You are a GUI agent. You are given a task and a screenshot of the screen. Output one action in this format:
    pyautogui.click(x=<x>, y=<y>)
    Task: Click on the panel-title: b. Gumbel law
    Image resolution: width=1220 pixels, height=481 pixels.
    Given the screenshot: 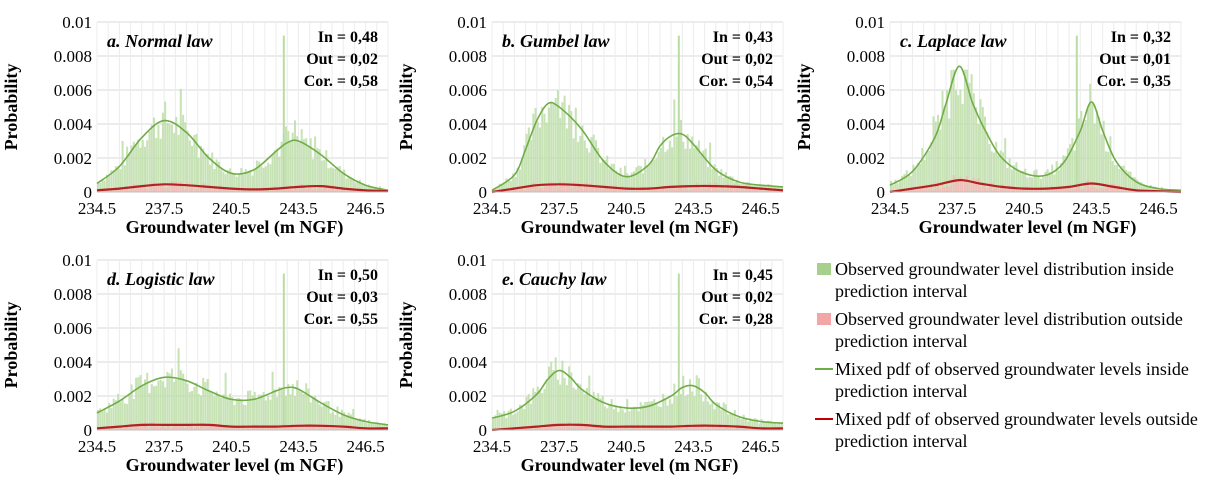 What is the action you would take?
    pyautogui.click(x=556, y=41)
    